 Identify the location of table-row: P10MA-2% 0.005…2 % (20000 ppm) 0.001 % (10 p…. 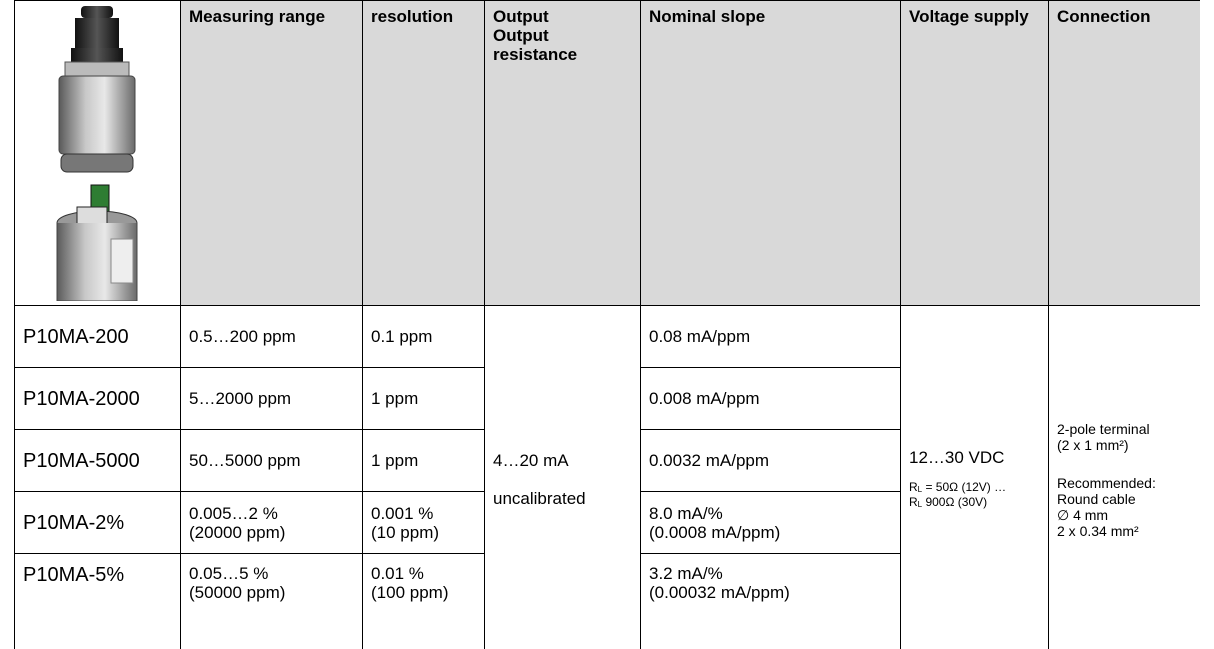
(607, 522).